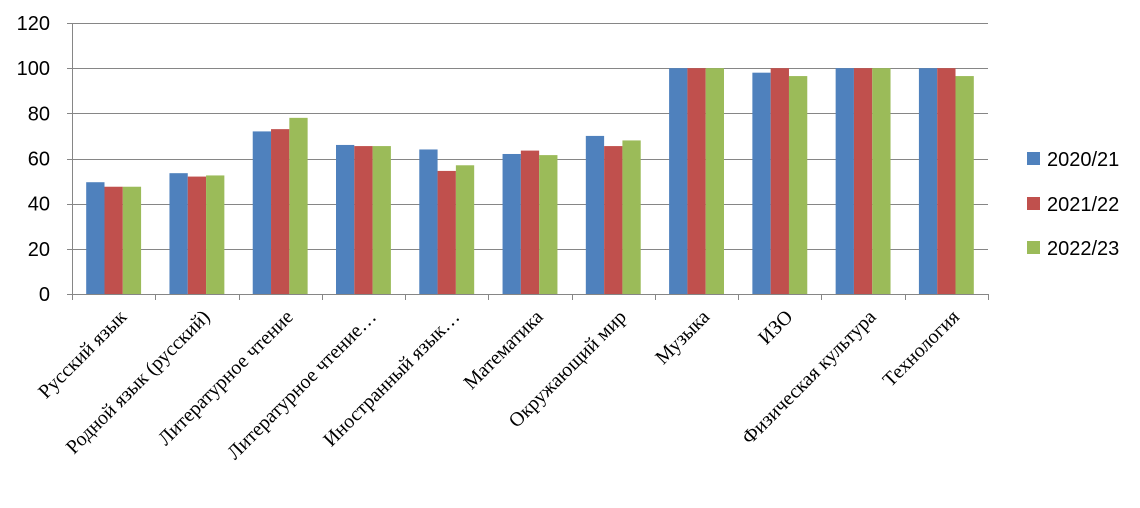 This screenshot has width=1140, height=508. What do you see at coordinates (1083, 249) in the screenshot?
I see `legend-label-3: 2022/23` at bounding box center [1083, 249].